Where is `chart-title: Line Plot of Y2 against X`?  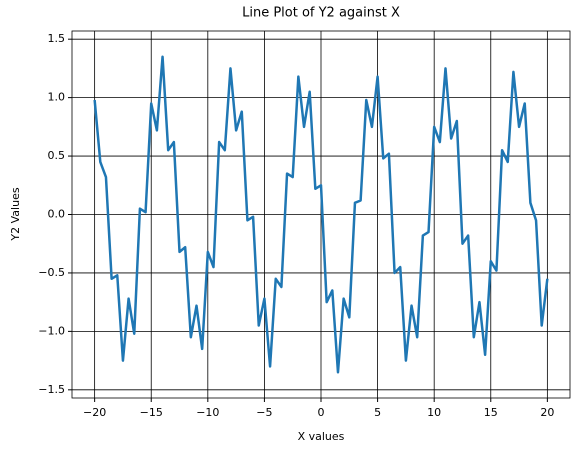 chart-title: Line Plot of Y2 against X is located at coordinates (321, 13).